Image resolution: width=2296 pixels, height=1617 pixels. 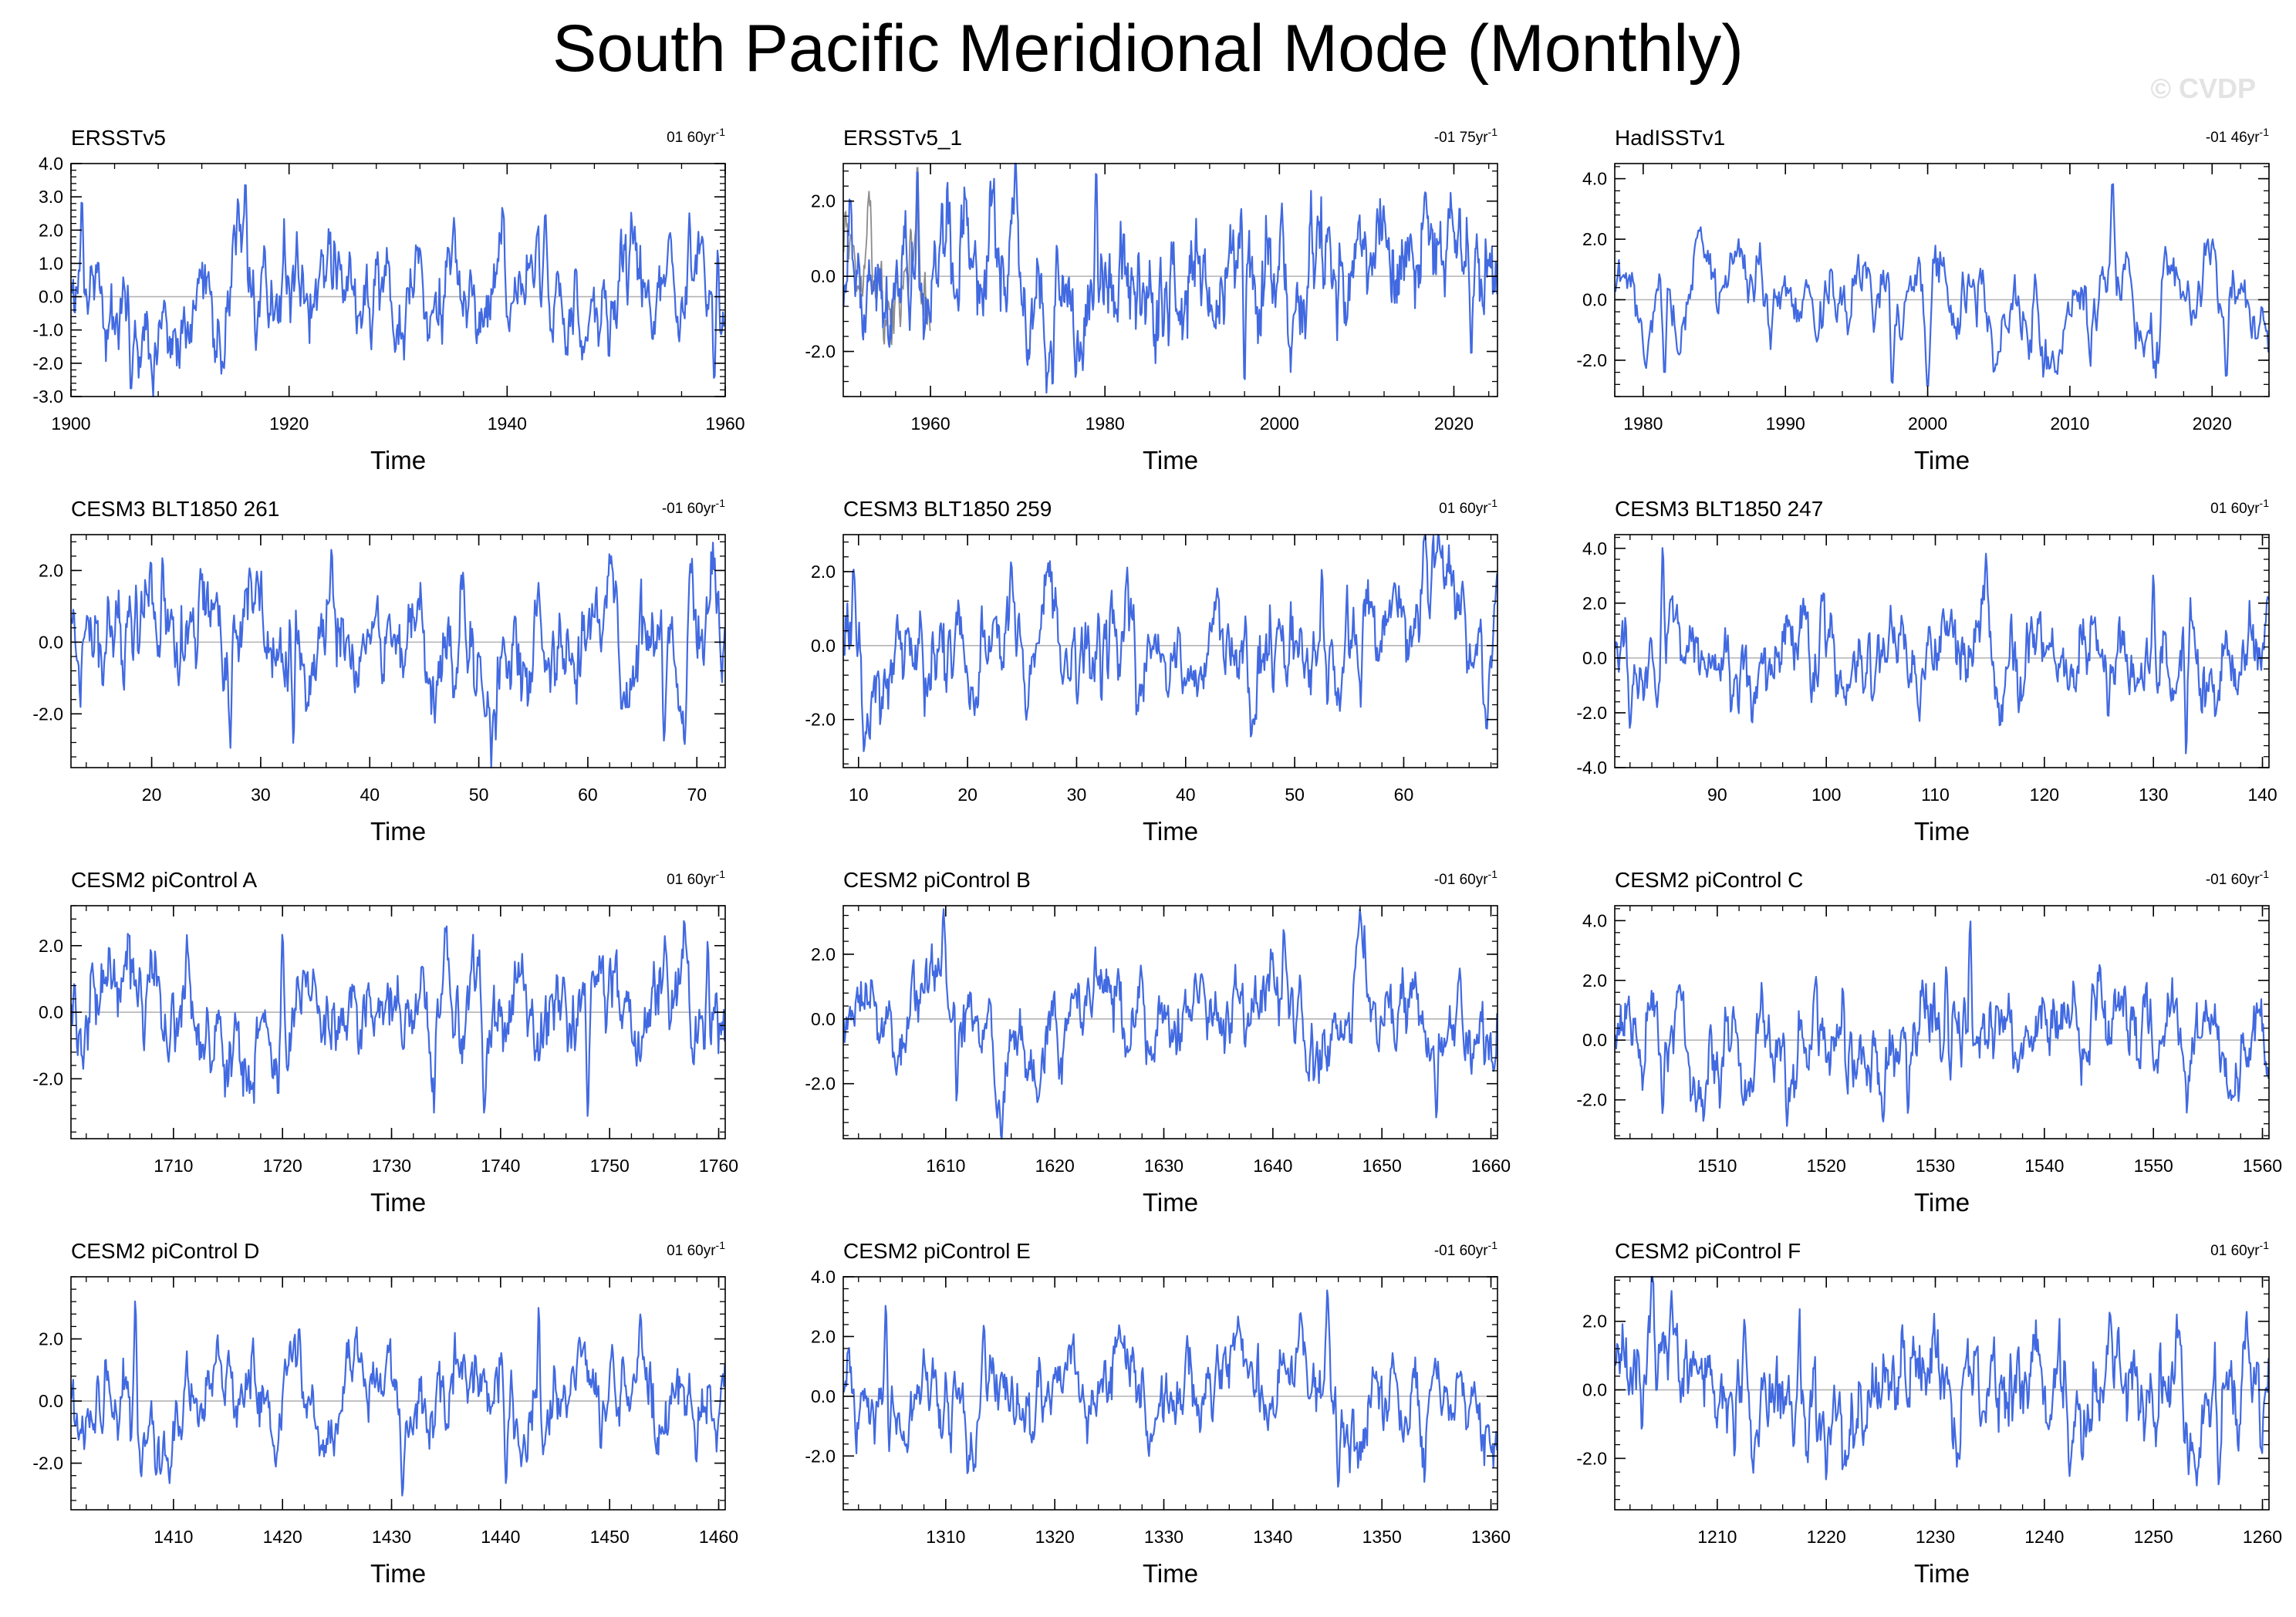 I want to click on x-tick-label: 2000, so click(x=1927, y=424).